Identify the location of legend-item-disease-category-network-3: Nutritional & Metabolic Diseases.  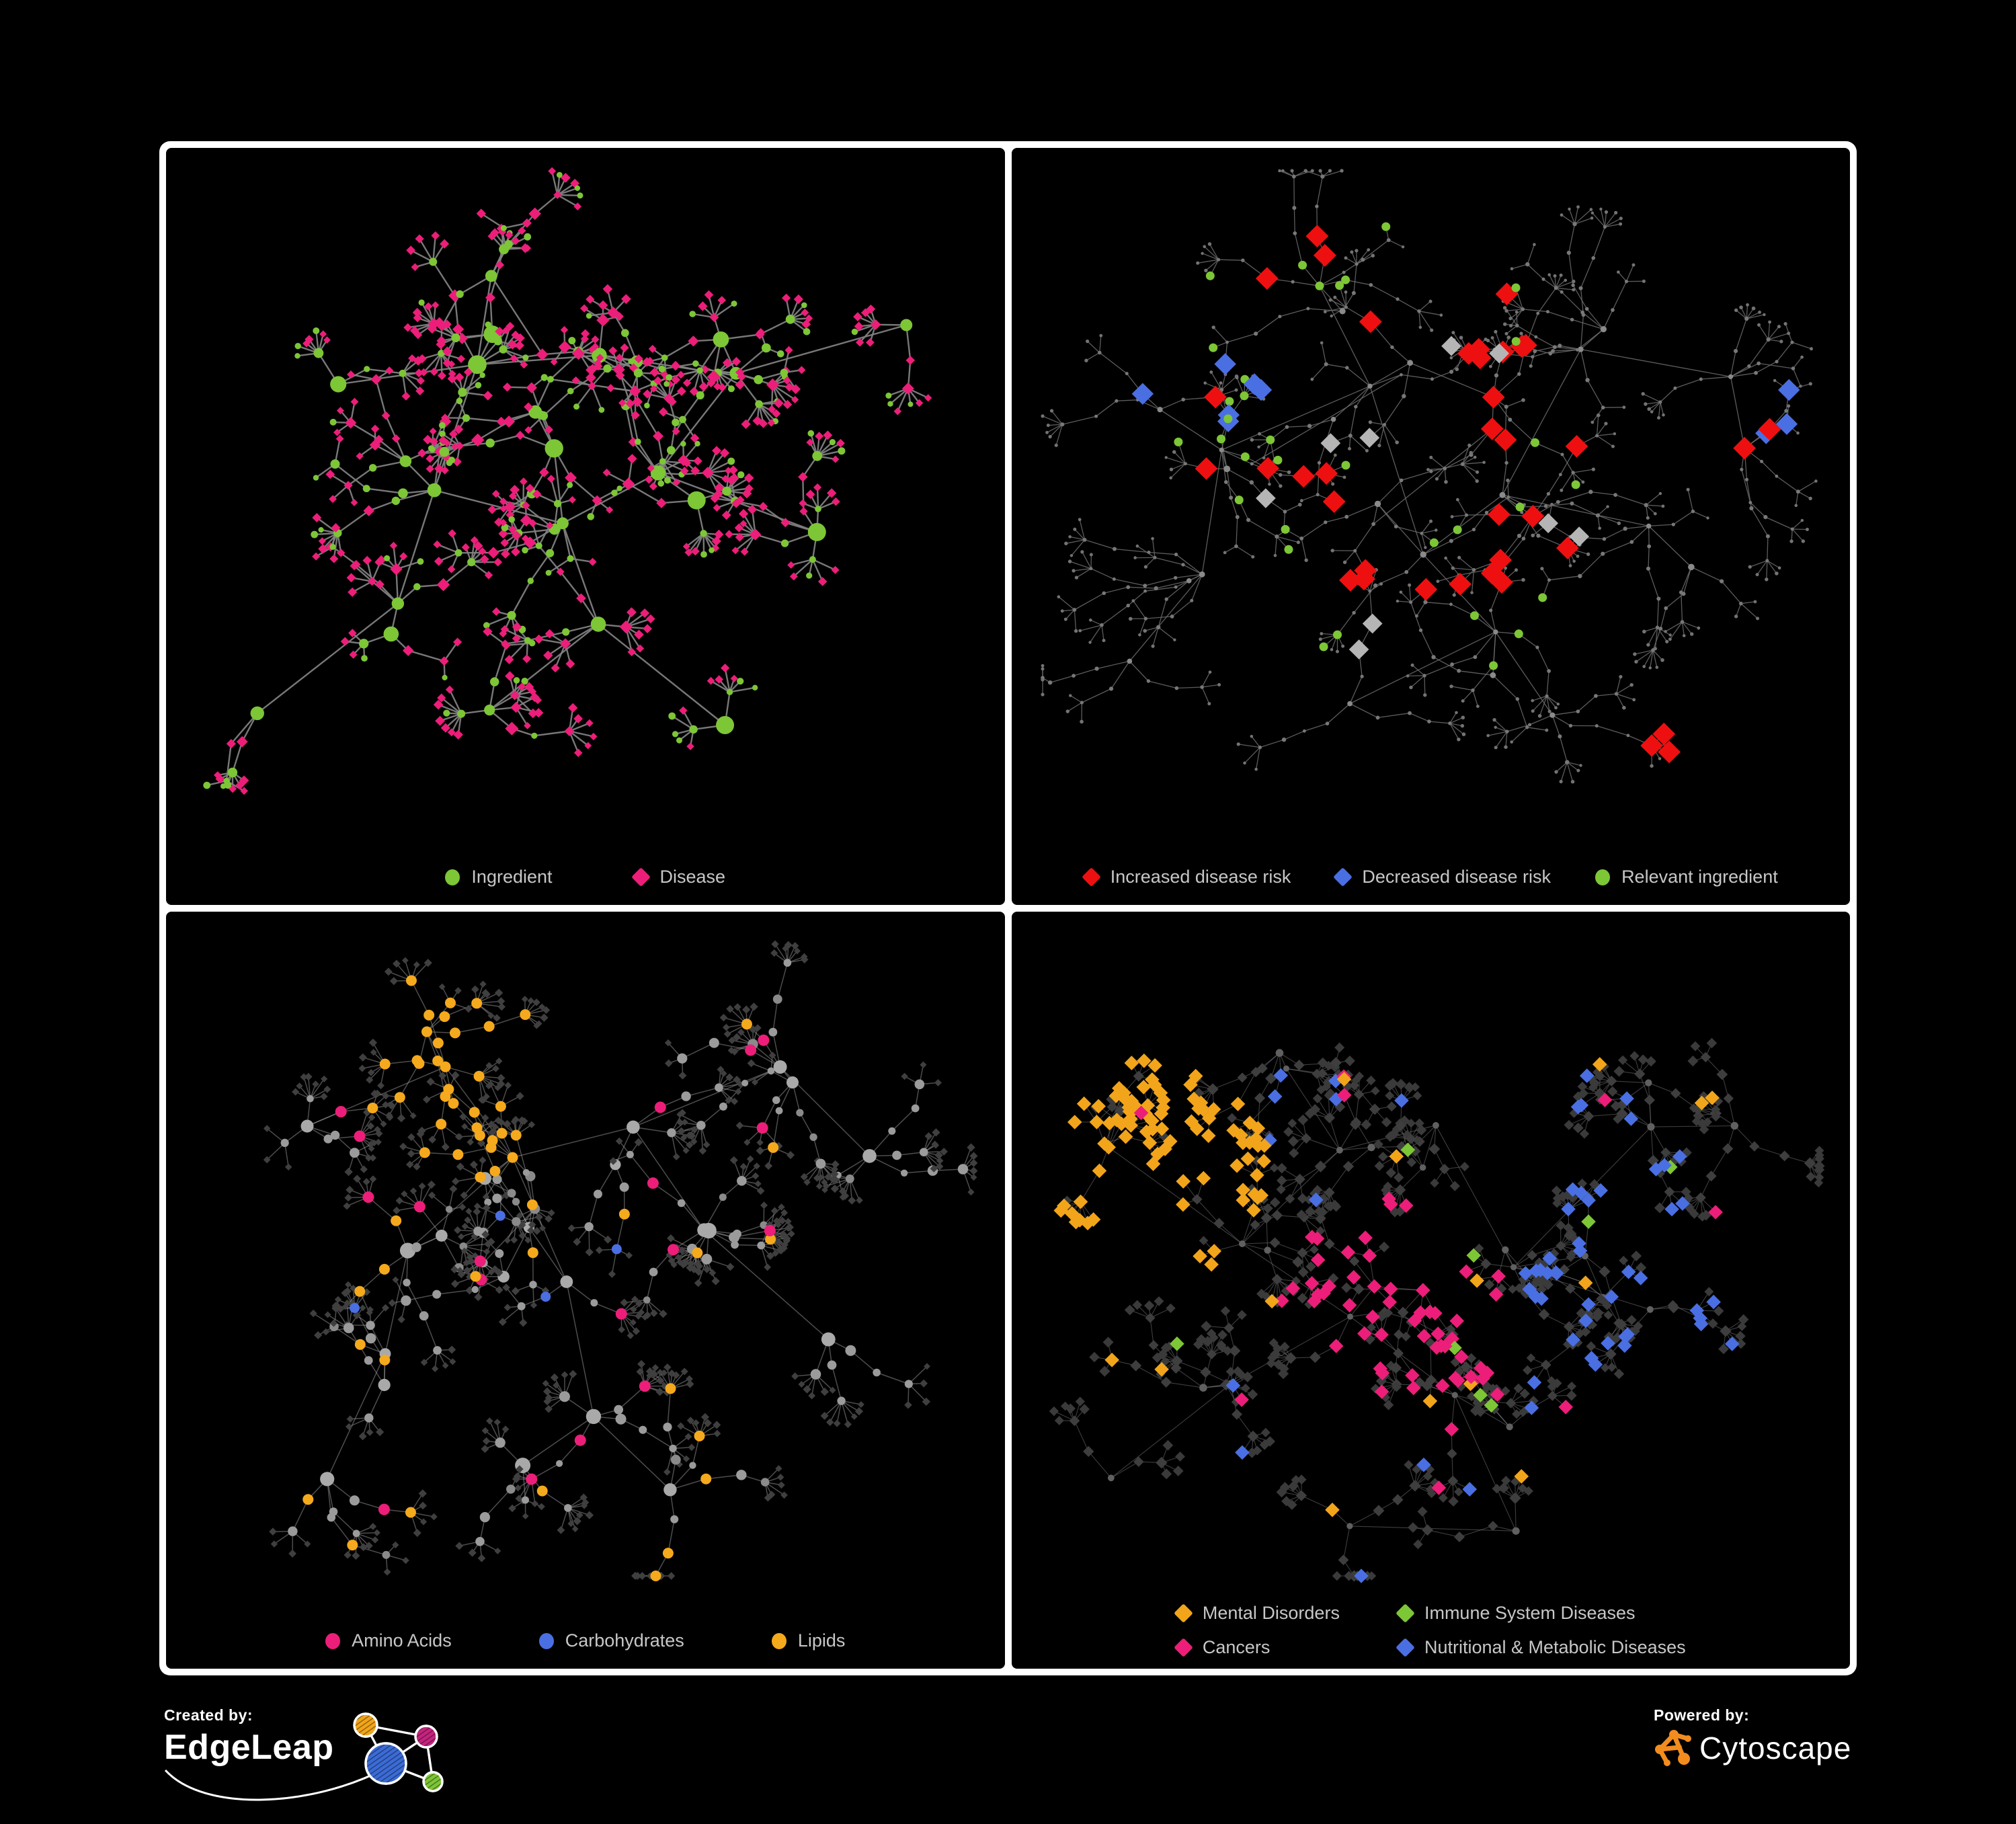
(1542, 1647).